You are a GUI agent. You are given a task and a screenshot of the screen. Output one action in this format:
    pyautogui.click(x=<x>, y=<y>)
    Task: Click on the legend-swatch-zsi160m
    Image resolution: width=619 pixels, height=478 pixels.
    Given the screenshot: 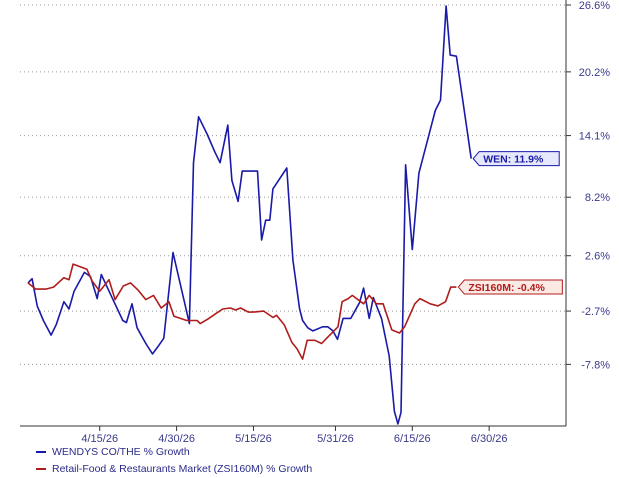 What is the action you would take?
    pyautogui.click(x=41, y=469)
    